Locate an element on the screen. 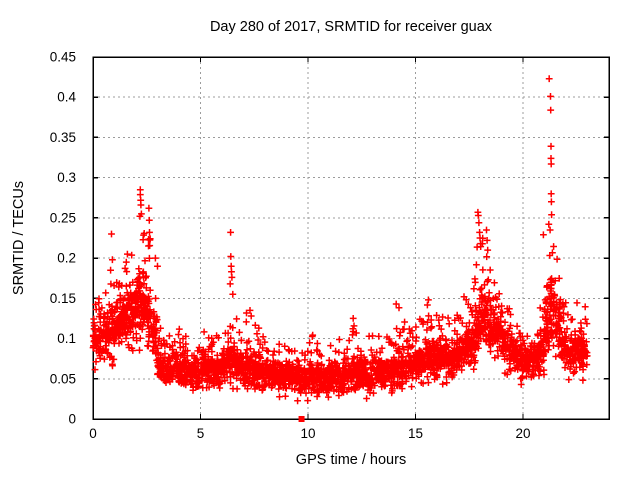 This screenshot has width=640, height=480. y-tick-label: 0.35 is located at coordinates (63, 137).